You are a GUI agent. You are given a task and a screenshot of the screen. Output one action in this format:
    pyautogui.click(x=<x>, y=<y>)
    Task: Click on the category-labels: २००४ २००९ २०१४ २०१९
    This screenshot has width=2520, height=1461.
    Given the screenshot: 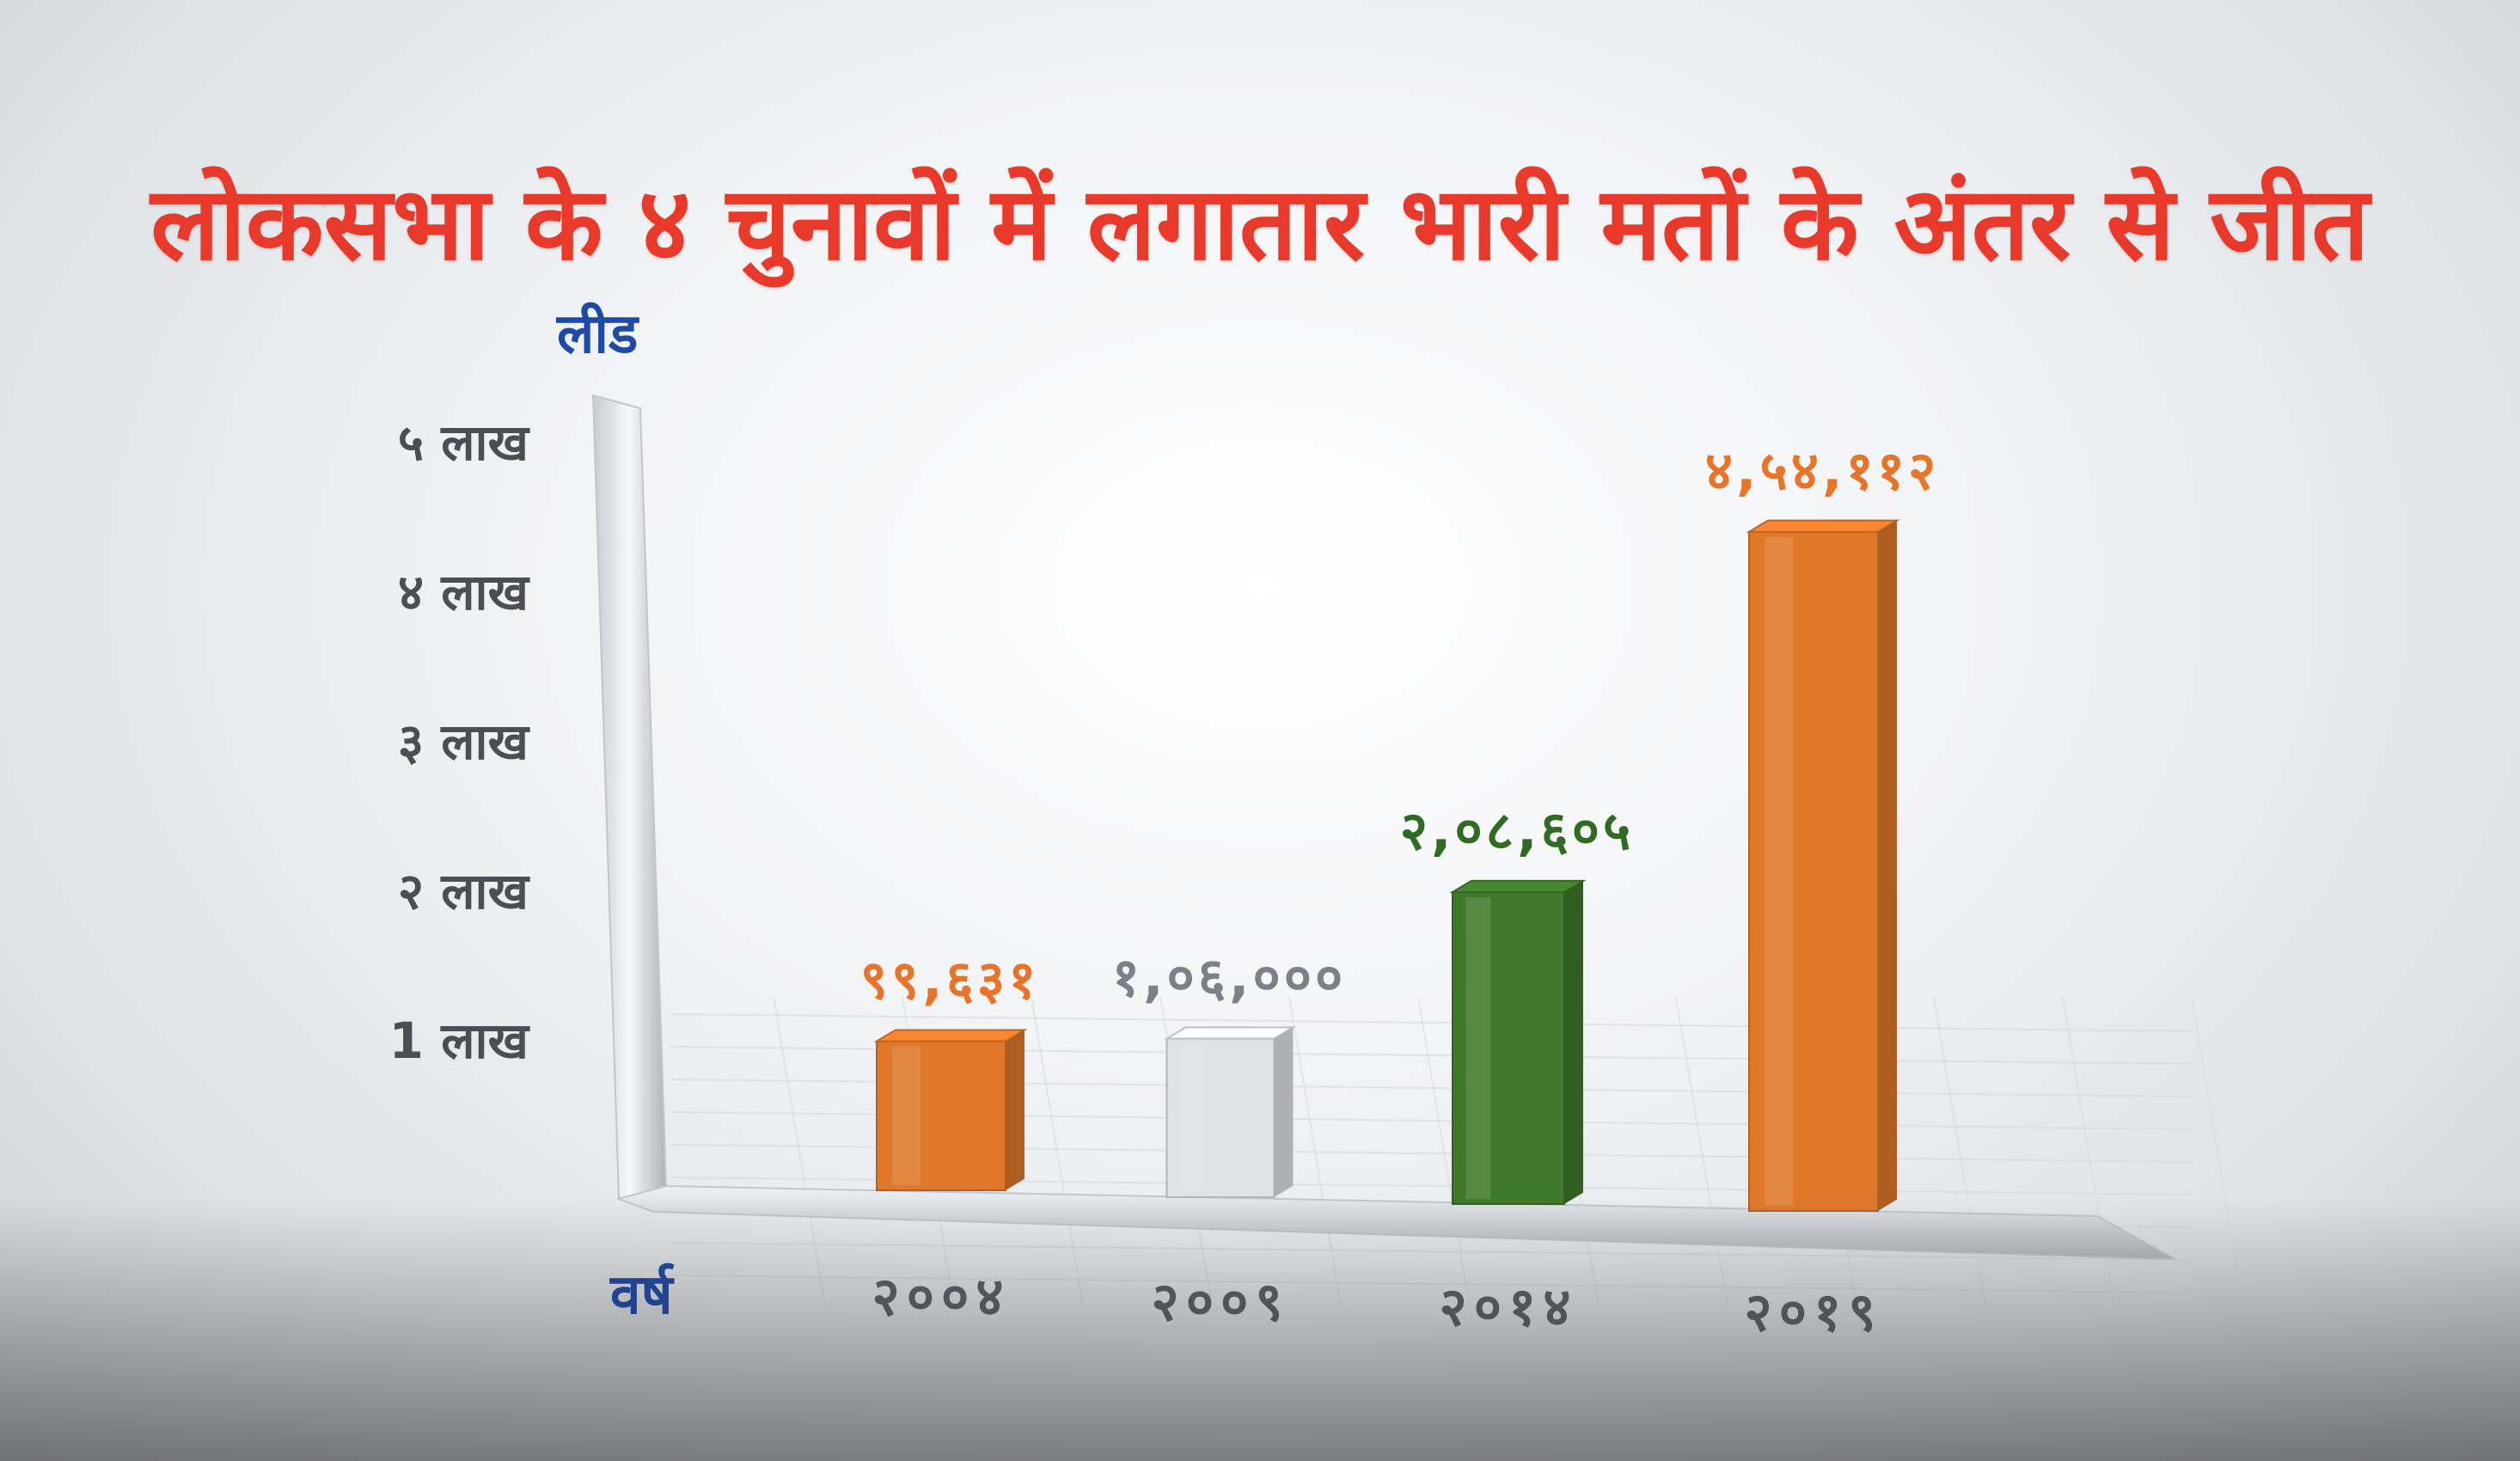 What is the action you would take?
    pyautogui.click(x=1377, y=1304)
    